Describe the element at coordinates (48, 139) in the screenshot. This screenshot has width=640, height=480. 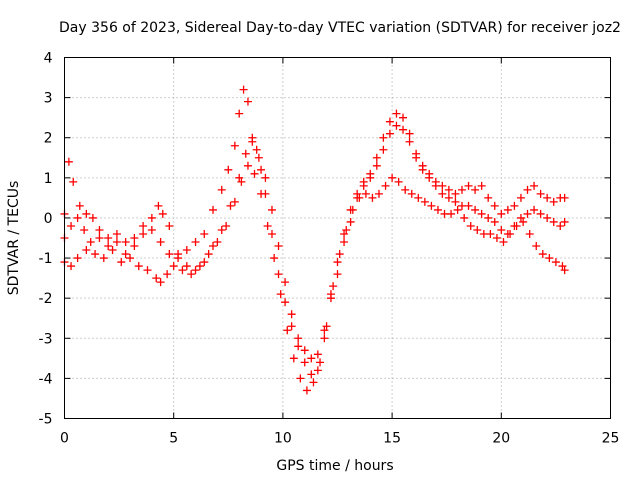
I see `y-tick-label: 2` at that location.